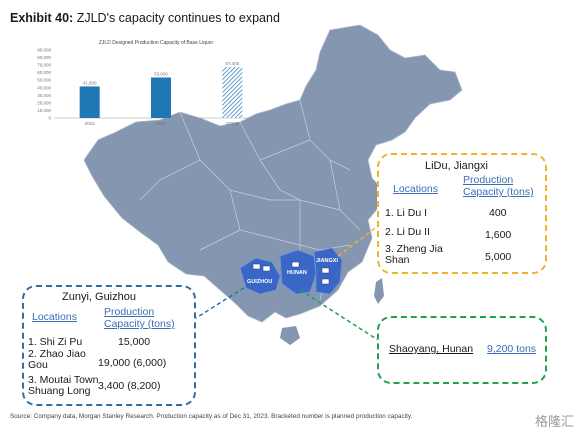 The width and height of the screenshot is (582, 434). Describe the element at coordinates (498, 213) in the screenshot. I see `lidu-row-1-capacity: 400` at that location.